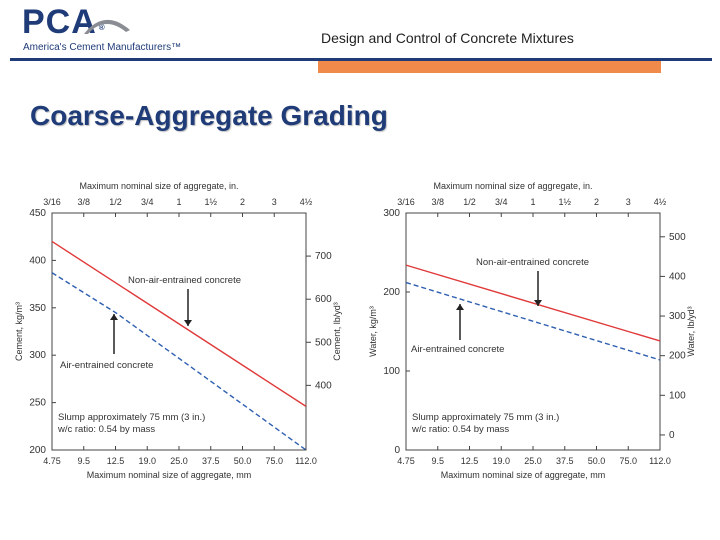  Describe the element at coordinates (361, 59) in the screenshot. I see `header-rule` at that location.